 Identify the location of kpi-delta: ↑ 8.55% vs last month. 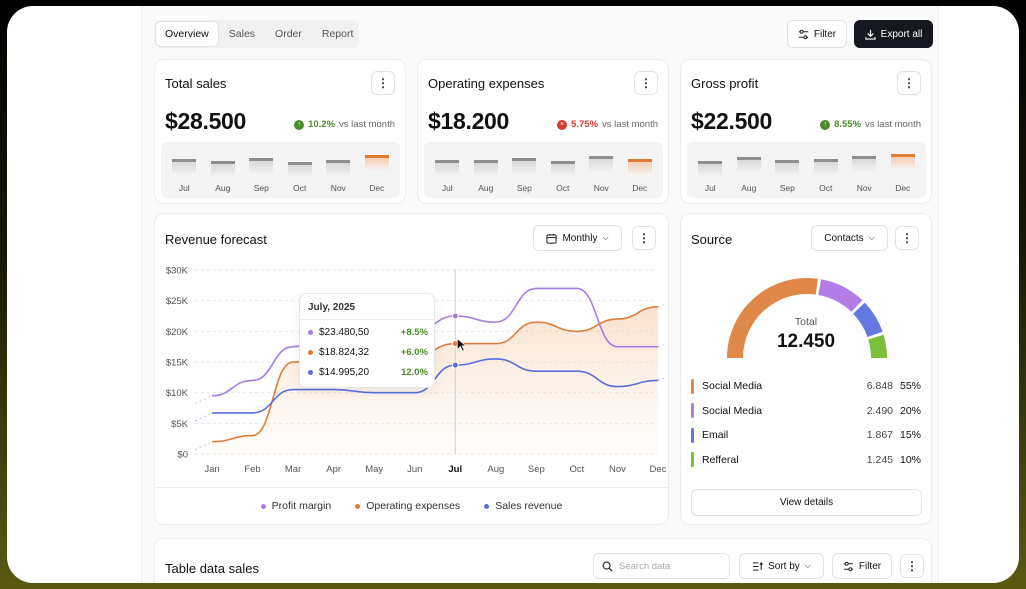
(870, 124).